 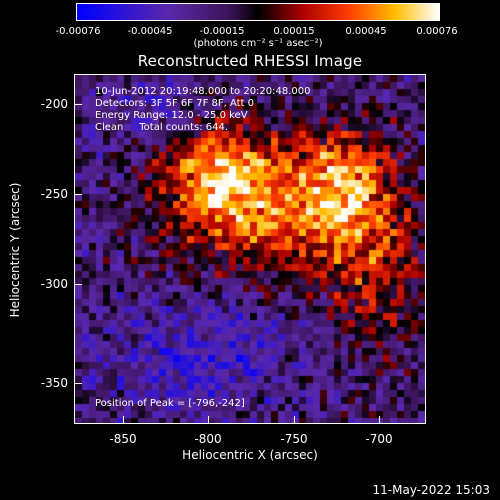 I want to click on y-tick-label: -300, so click(x=54, y=284).